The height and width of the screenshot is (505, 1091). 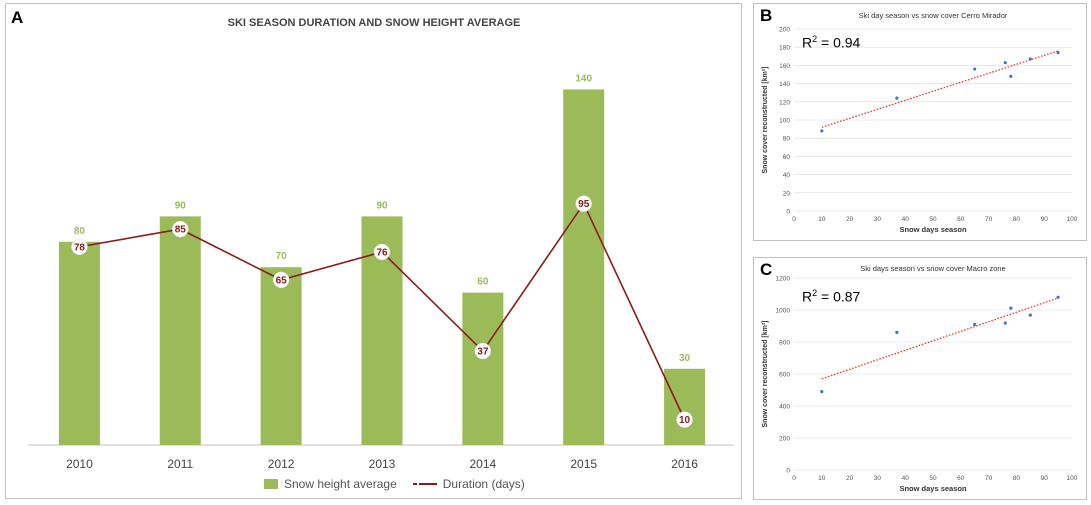 I want to click on y-tick-label: 140, so click(x=784, y=84).